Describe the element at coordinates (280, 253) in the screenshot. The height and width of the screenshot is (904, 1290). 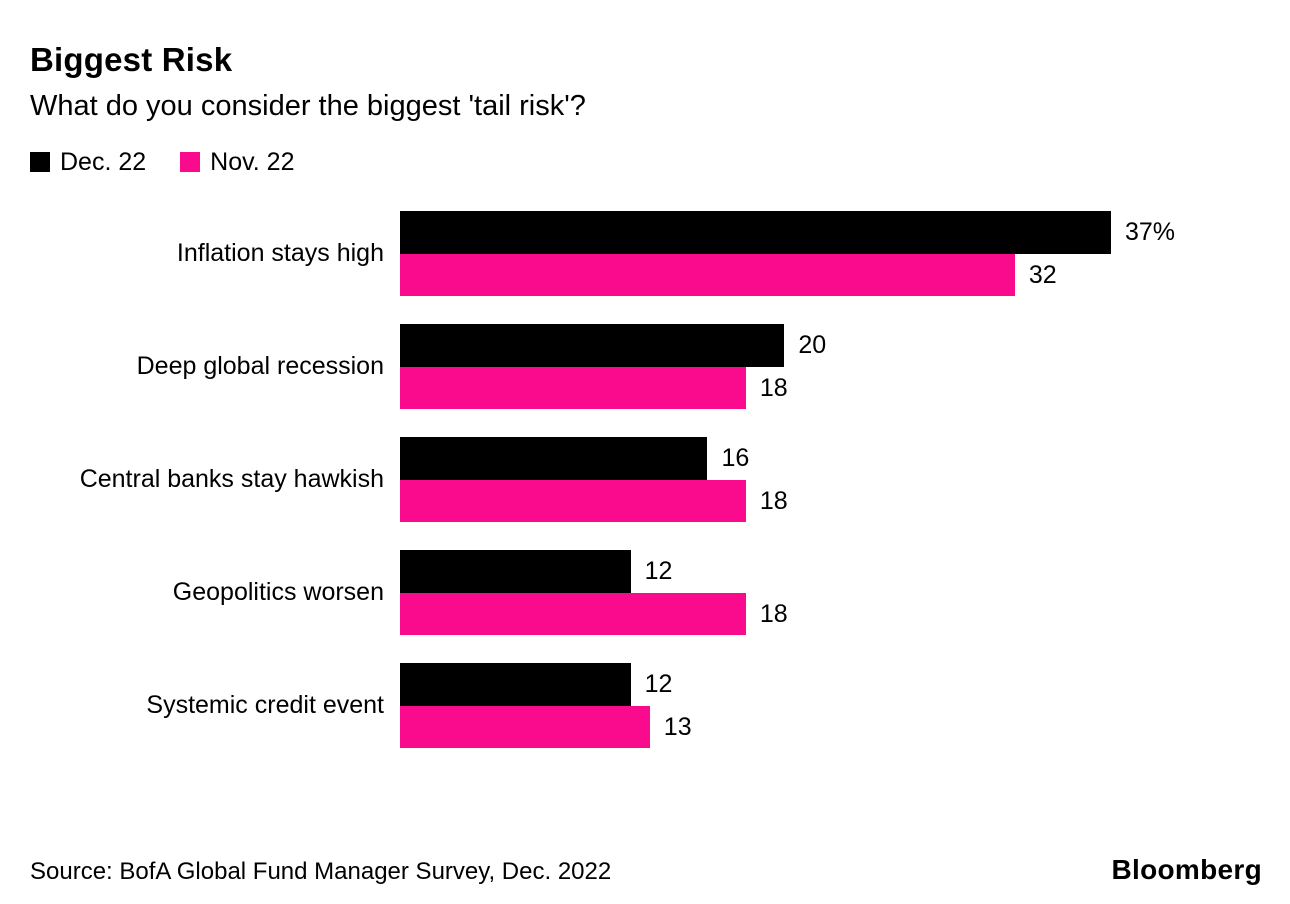
I see `category-label: Inflation stays high` at that location.